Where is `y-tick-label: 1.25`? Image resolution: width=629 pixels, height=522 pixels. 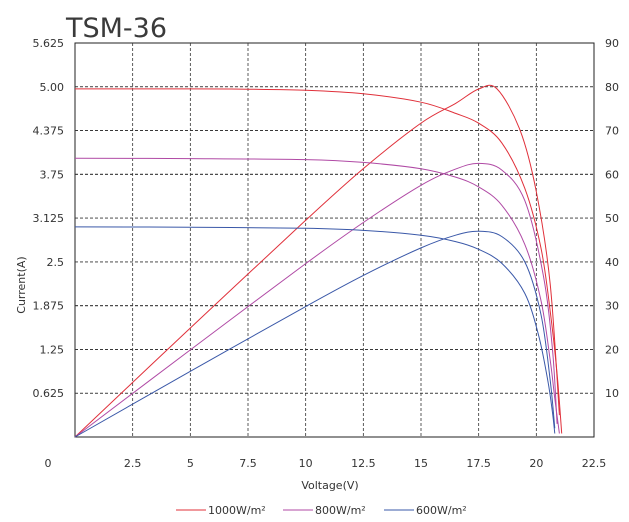 y-tick-label: 1.25 is located at coordinates (52, 349).